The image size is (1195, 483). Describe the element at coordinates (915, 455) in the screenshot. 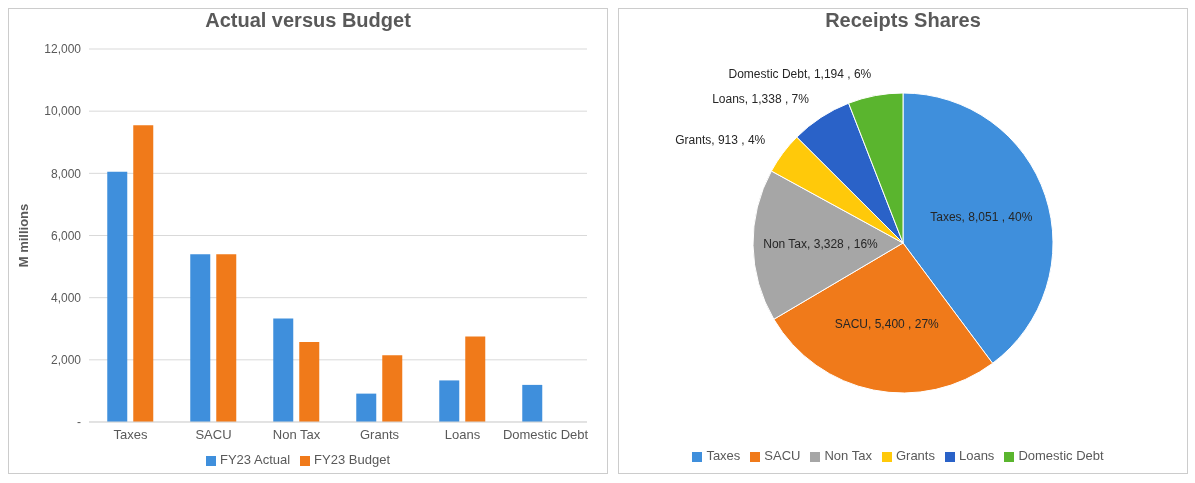

I see `legend-label: Grants` at that location.